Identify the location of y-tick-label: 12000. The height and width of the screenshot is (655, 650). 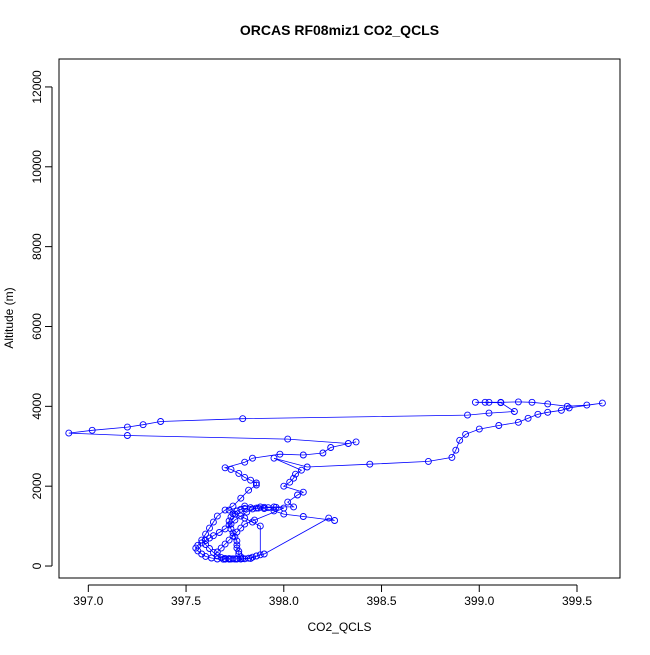
(37, 87).